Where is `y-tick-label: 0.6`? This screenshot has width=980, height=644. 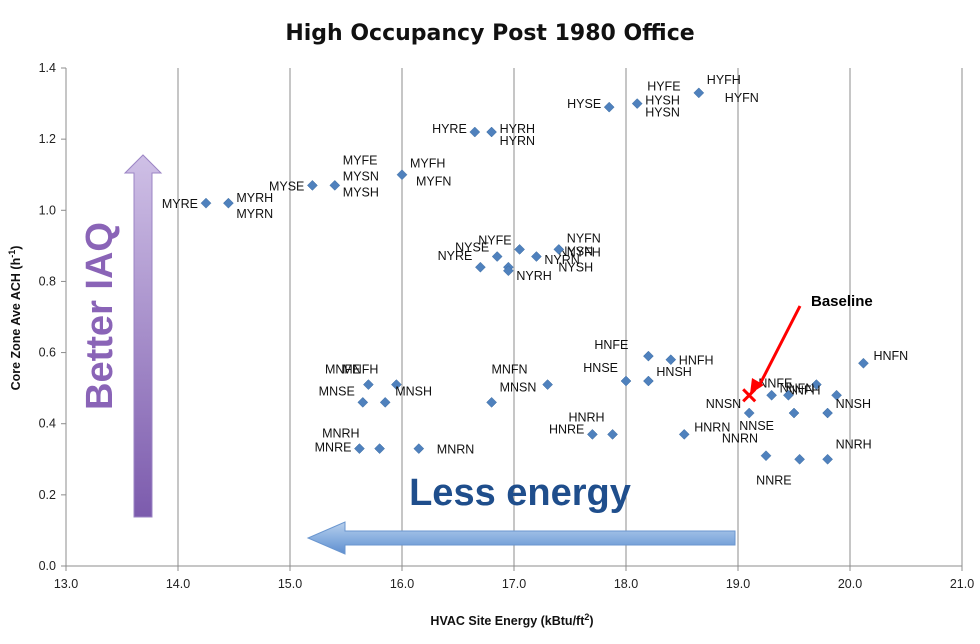
y-tick-label: 0.6 is located at coordinates (47, 353).